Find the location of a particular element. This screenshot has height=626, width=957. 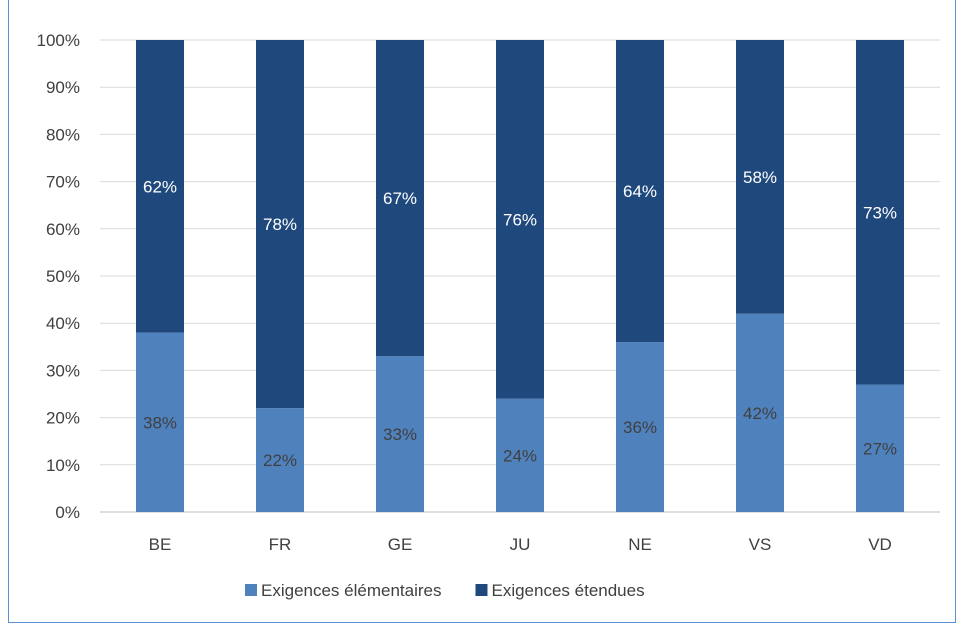

y-axis-tick-labels: 0% 10% 20% 30% 40% 50% 60% 70% 80% 90% 100% is located at coordinates (58, 276).